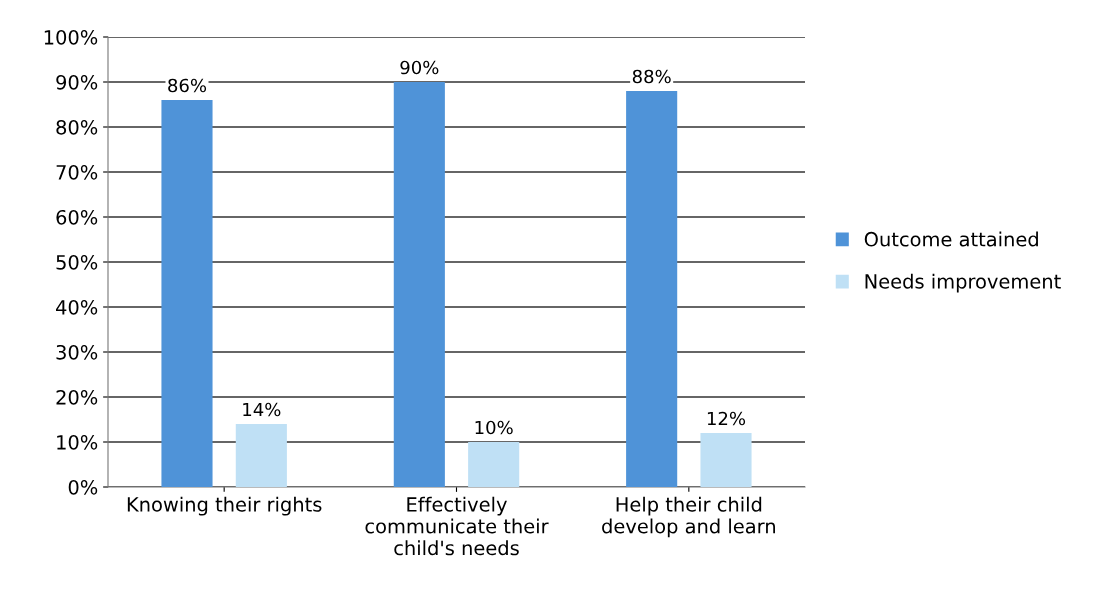  Describe the element at coordinates (419, 67) in the screenshot. I see `data-label: 90%` at that location.